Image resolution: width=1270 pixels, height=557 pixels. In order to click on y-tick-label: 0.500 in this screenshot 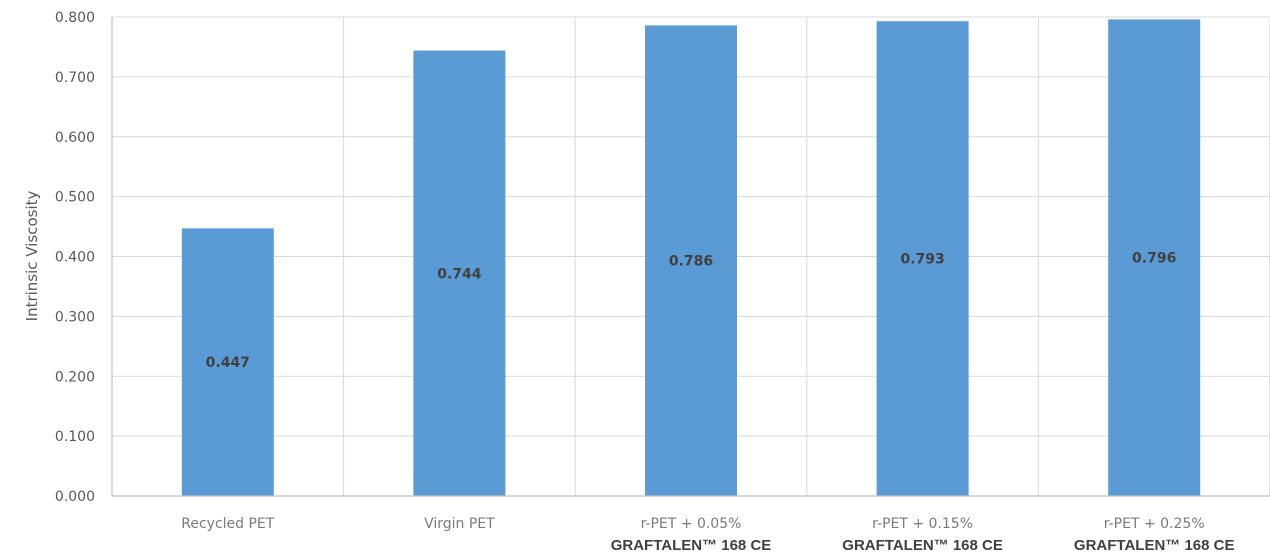, I will do `click(75, 198)`.